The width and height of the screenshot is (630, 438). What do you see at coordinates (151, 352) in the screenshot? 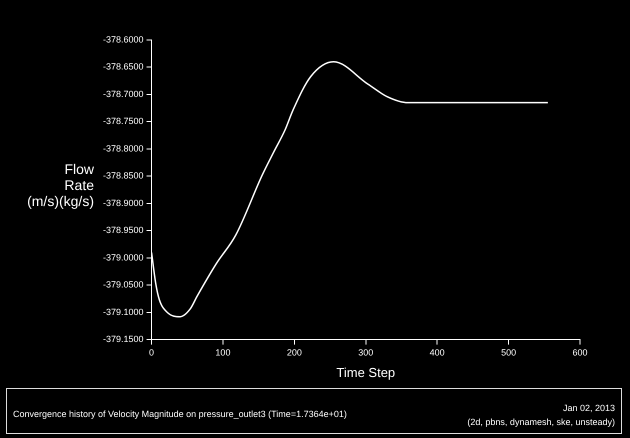
I see `x-tick-label: 0` at bounding box center [151, 352].